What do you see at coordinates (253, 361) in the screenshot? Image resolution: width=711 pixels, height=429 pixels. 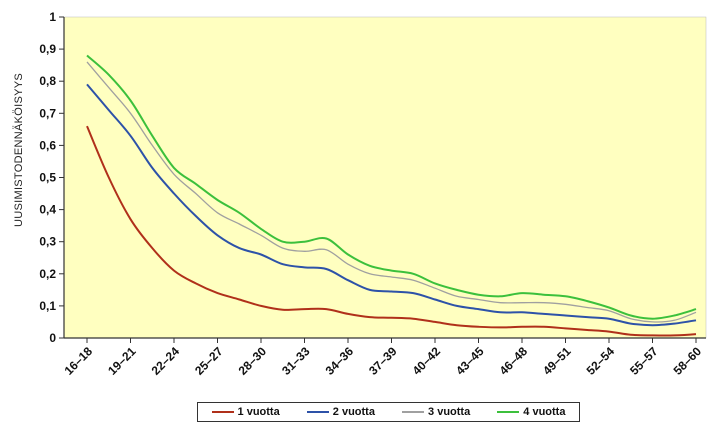 I see `x-tick-label: 28–30` at bounding box center [253, 361].